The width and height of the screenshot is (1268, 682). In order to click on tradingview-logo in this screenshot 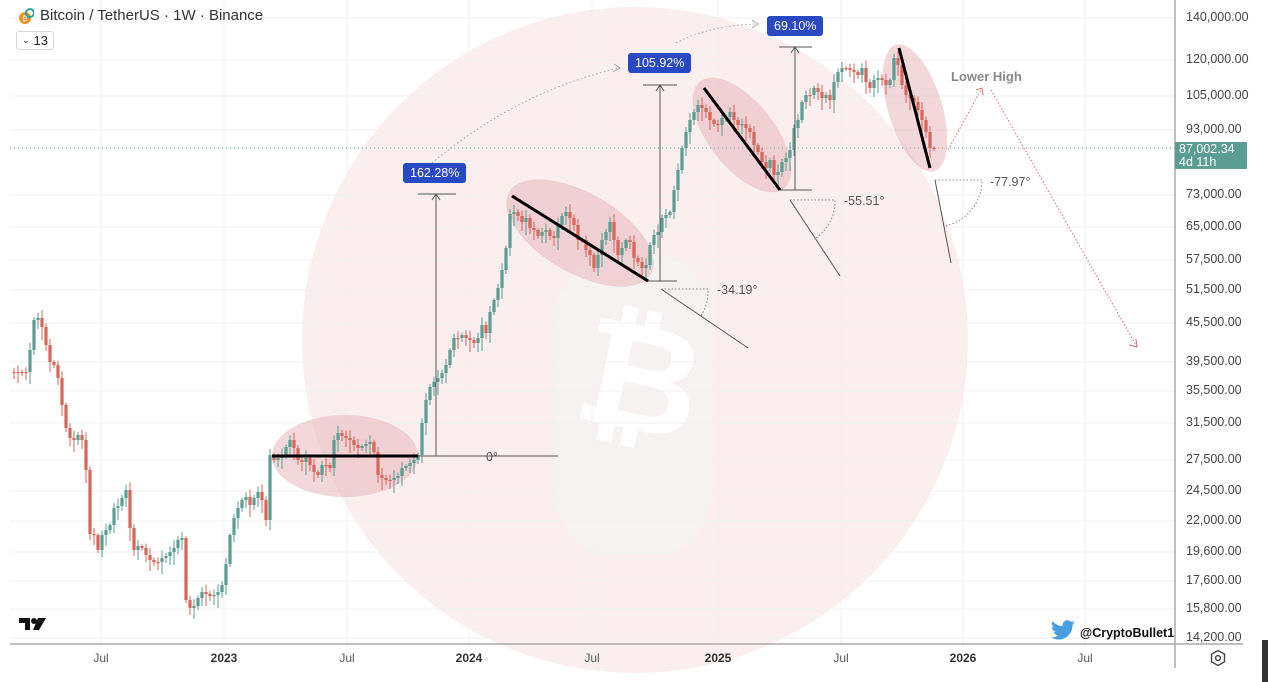, I will do `click(33, 626)`.